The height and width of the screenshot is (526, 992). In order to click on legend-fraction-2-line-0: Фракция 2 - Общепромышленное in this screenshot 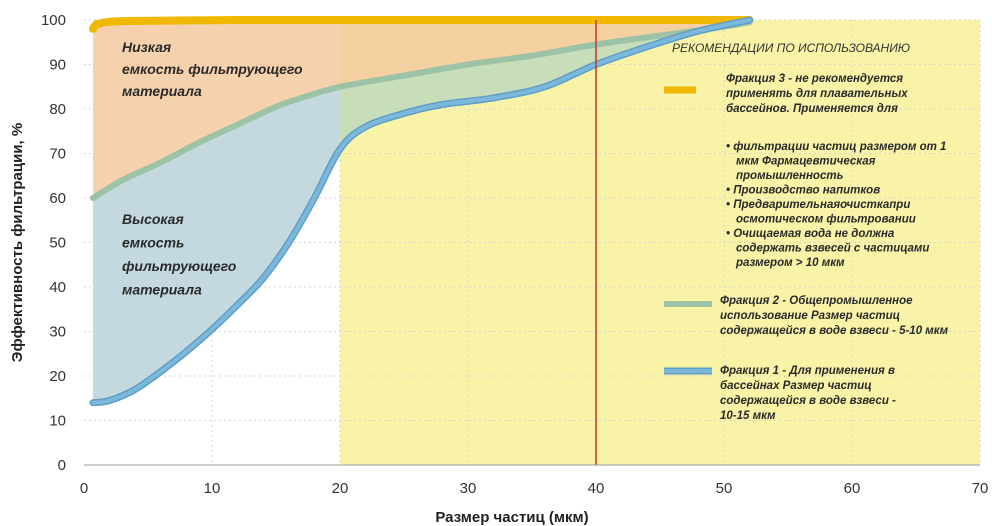, I will do `click(816, 301)`.